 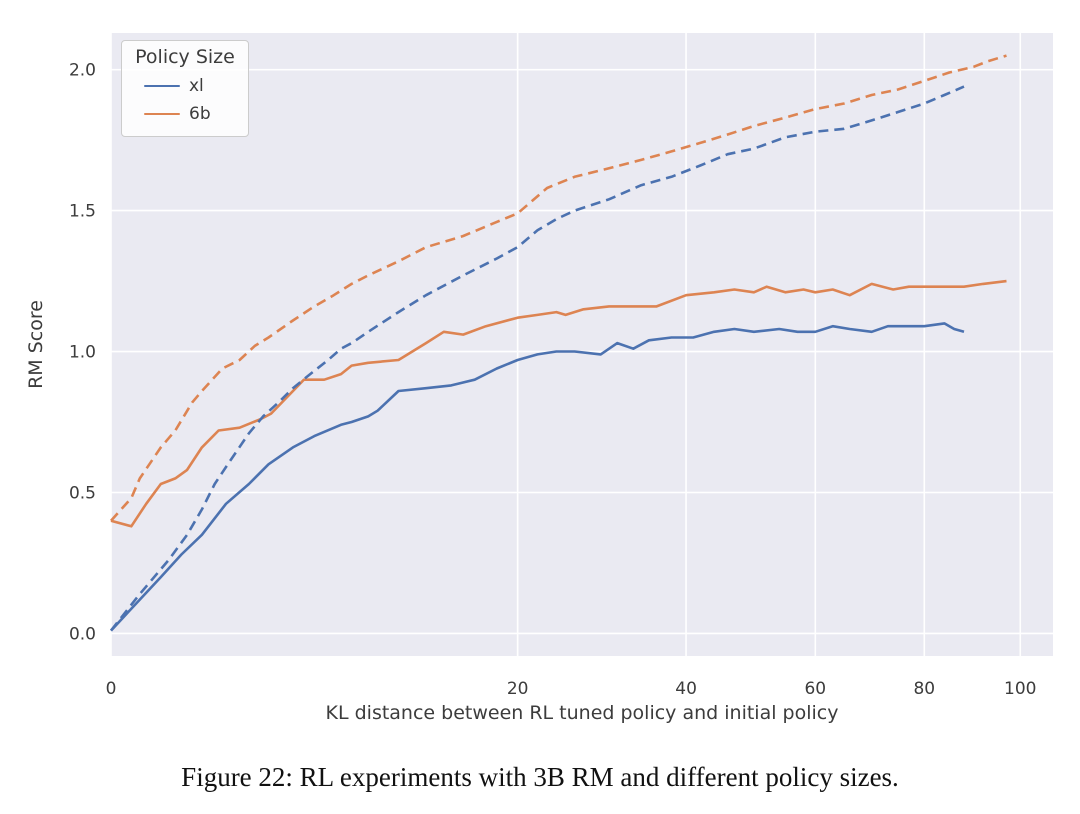 I want to click on legend-line-swatch-xl, so click(x=162, y=86).